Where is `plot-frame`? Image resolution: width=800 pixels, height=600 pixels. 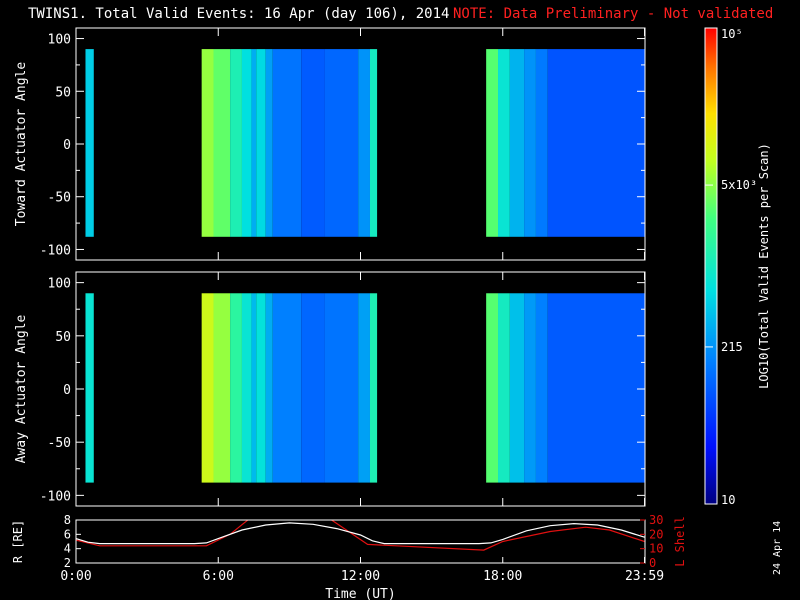 plot-frame is located at coordinates (360, 541).